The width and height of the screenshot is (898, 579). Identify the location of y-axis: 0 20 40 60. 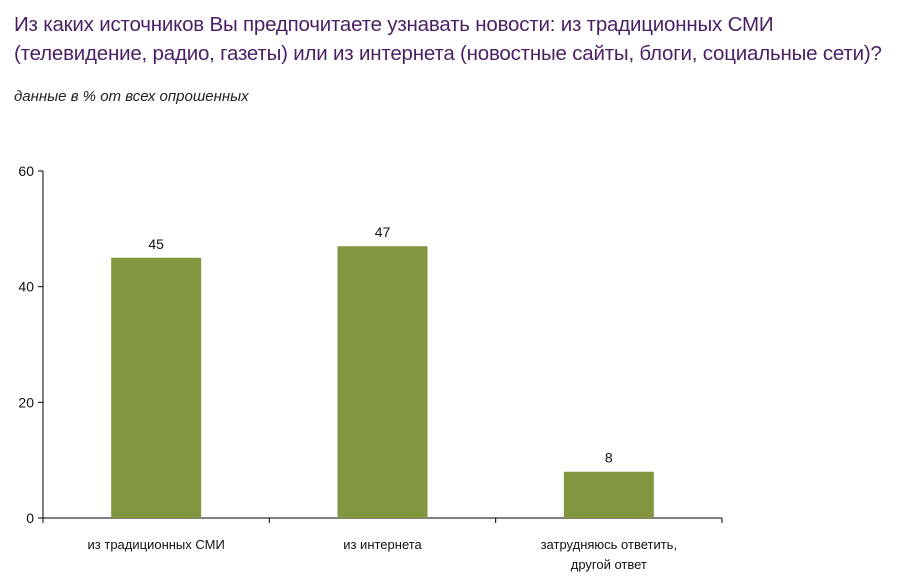
(31, 344).